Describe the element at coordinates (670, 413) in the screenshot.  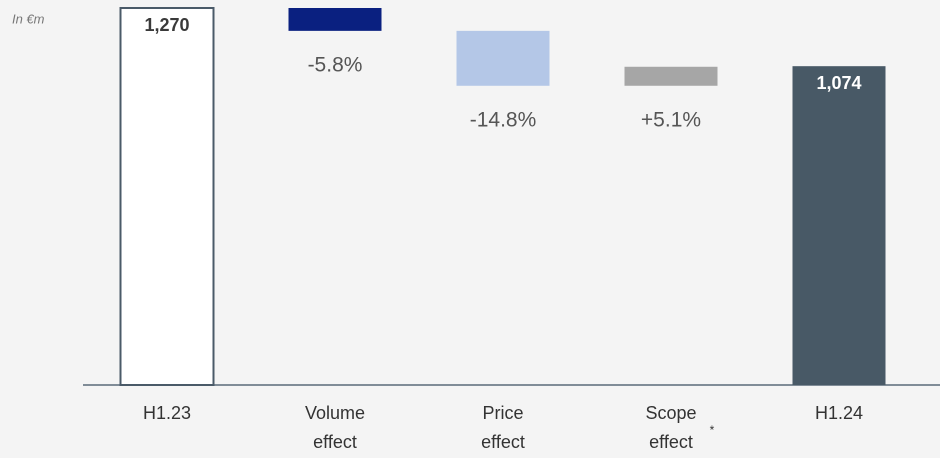
I see `x-tick-label: Scope` at that location.